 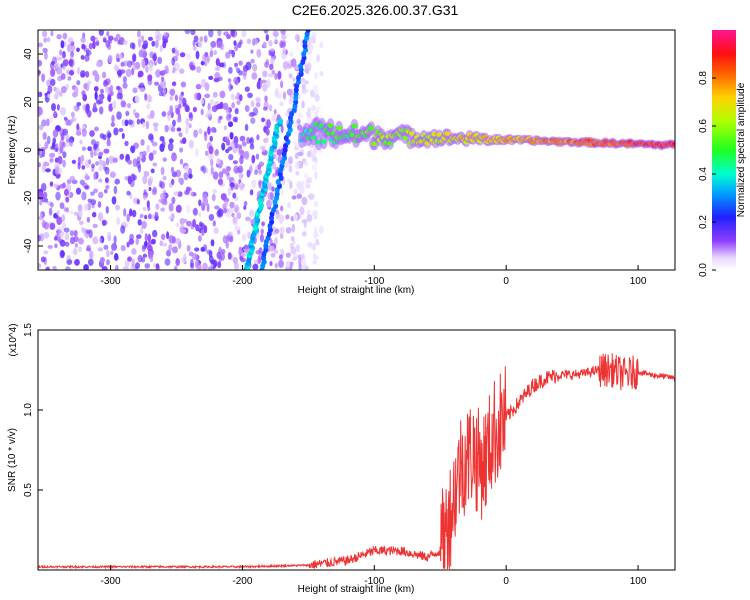 I want to click on y-tick-label: 1.0, so click(x=28, y=410).